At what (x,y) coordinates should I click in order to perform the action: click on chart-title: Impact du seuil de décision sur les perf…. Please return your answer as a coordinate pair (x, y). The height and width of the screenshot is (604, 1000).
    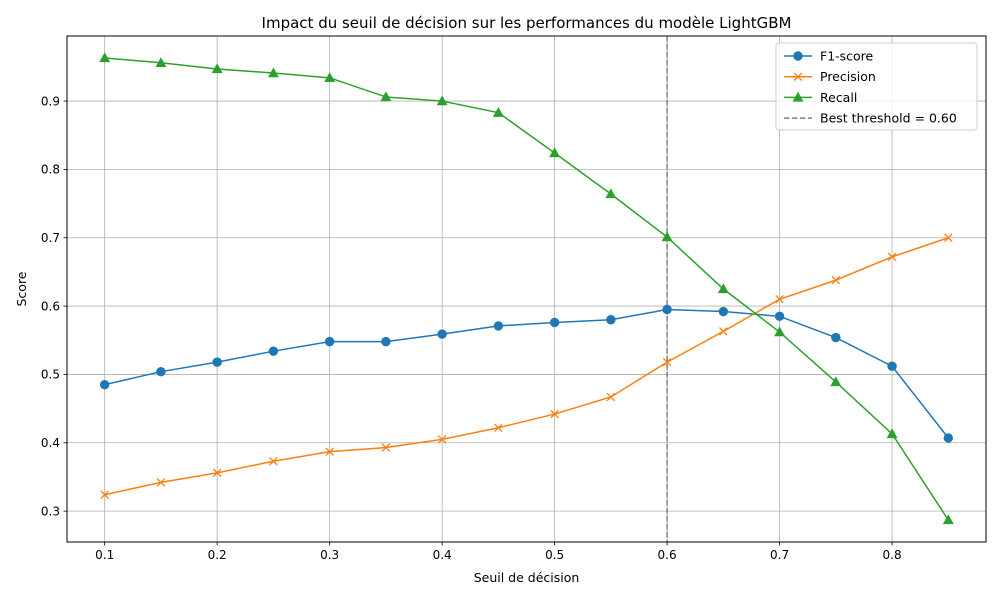
    Looking at the image, I should click on (527, 23).